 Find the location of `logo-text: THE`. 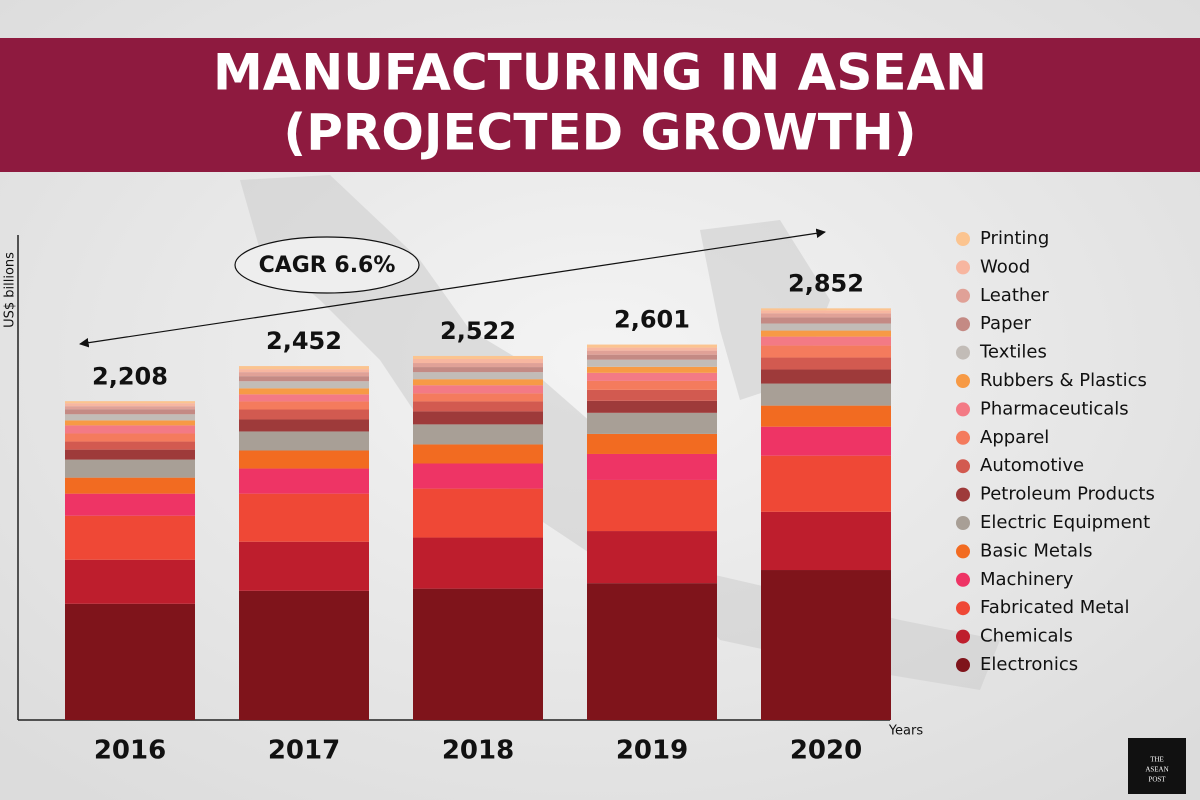

logo-text: THE is located at coordinates (1157, 760).